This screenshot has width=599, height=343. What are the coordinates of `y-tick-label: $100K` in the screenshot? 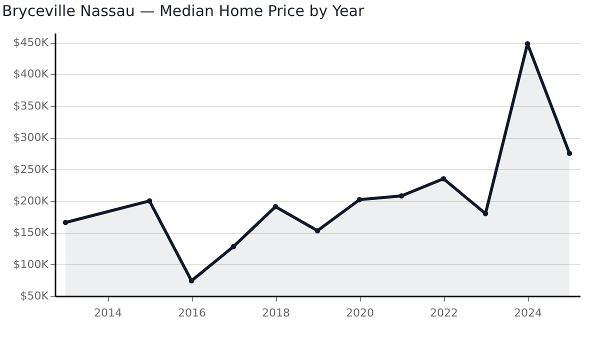 It's located at (31, 264).